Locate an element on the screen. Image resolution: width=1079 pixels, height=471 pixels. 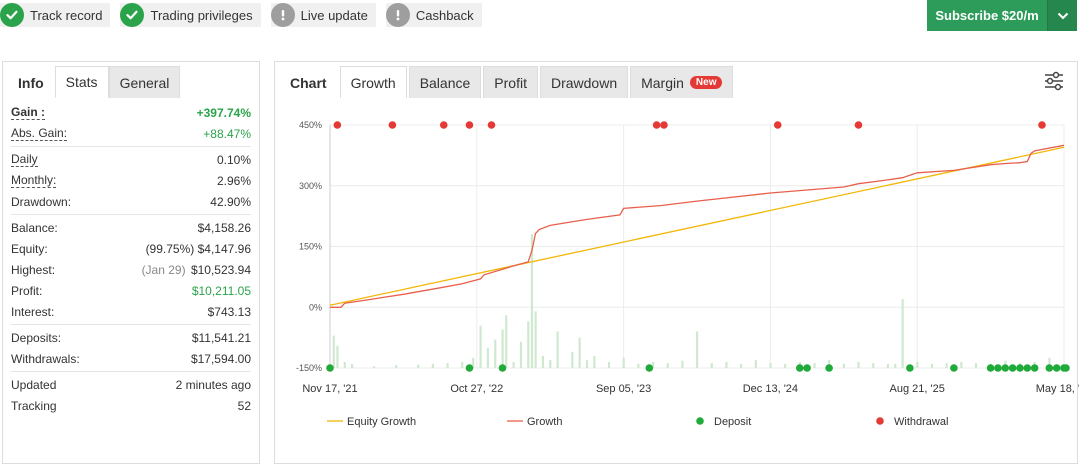
stat-label: Deposits: is located at coordinates (36, 337).